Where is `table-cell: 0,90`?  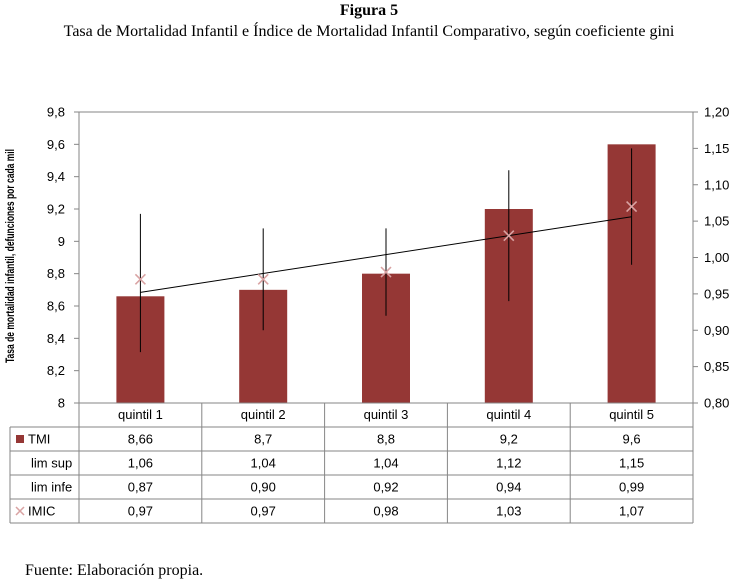 table-cell: 0,90 is located at coordinates (263, 487).